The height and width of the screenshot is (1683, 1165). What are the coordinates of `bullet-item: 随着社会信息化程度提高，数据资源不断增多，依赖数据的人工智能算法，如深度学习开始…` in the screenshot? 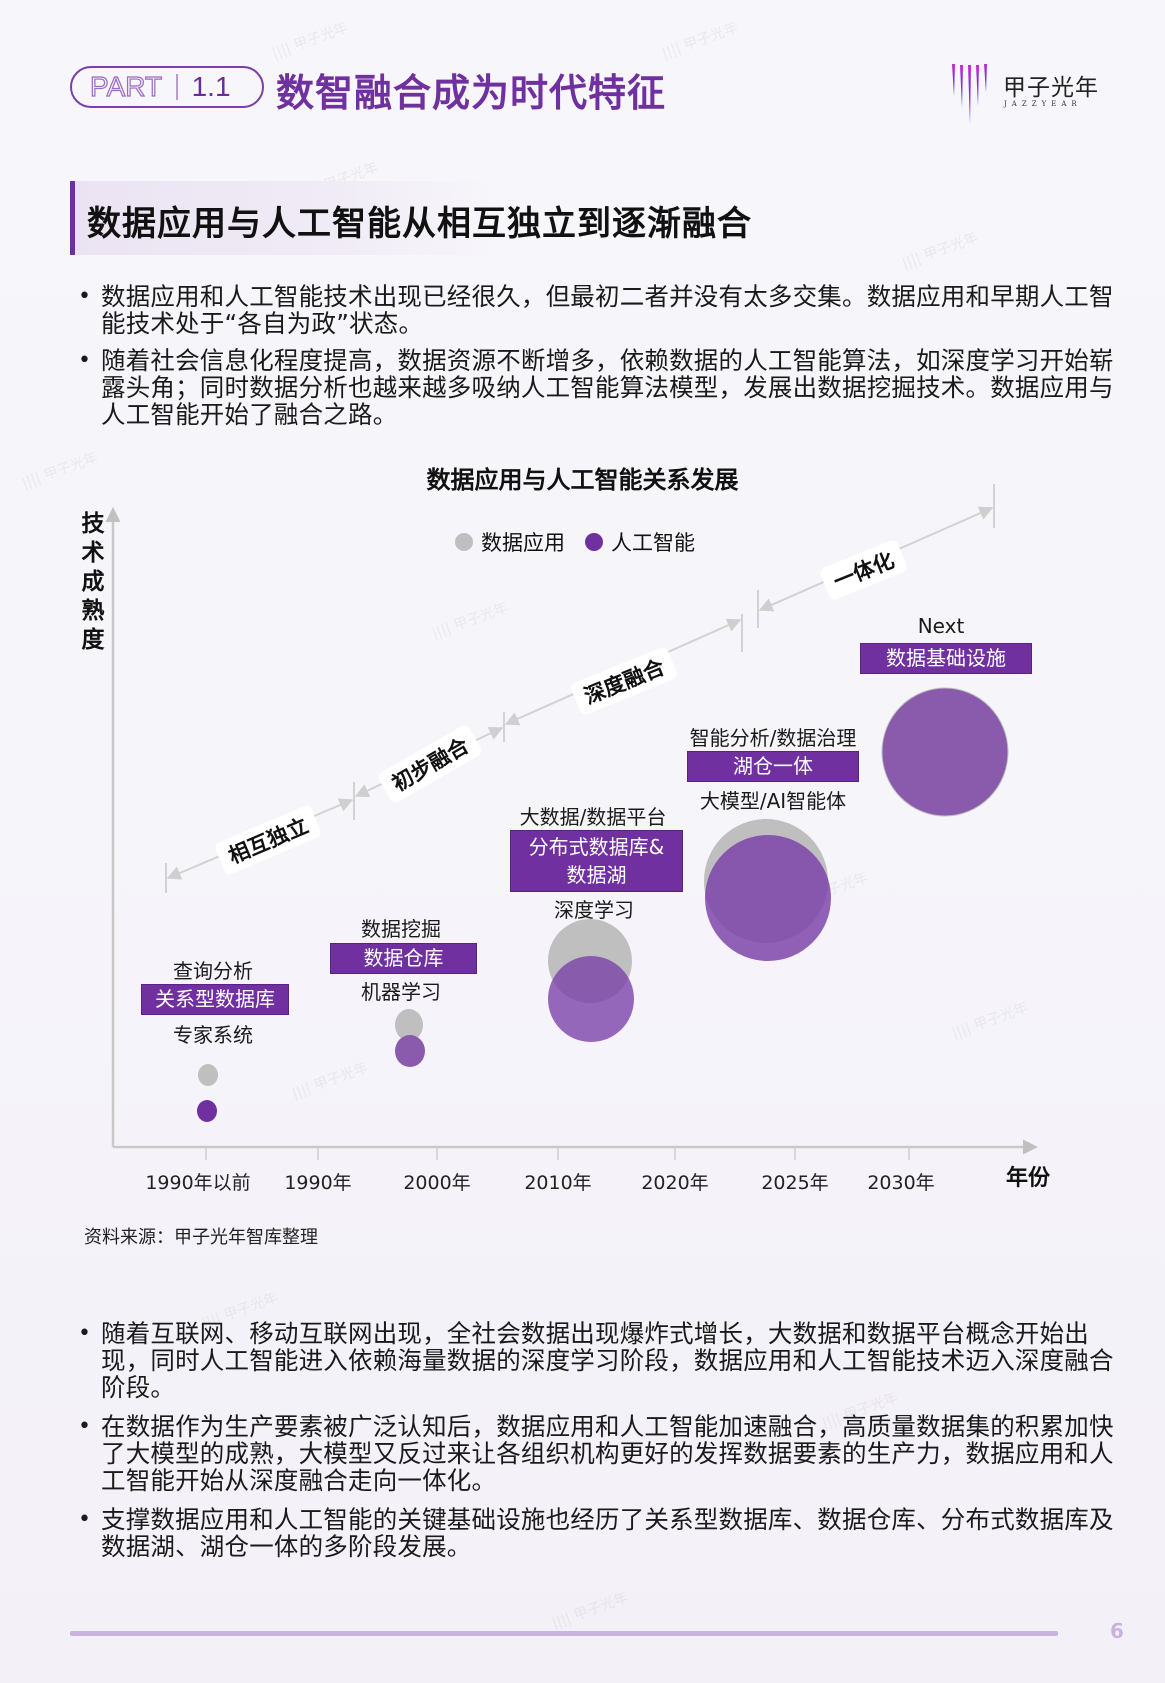 It's located at (598, 387).